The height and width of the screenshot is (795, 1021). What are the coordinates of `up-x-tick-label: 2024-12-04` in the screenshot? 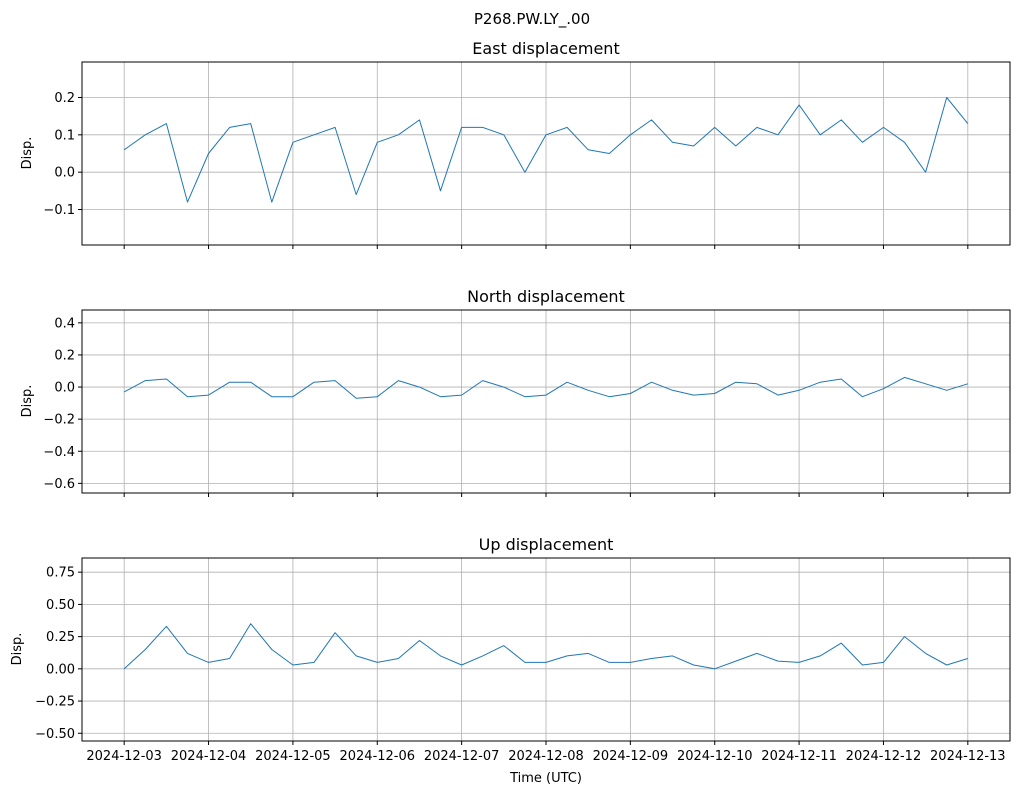 It's located at (209, 756).